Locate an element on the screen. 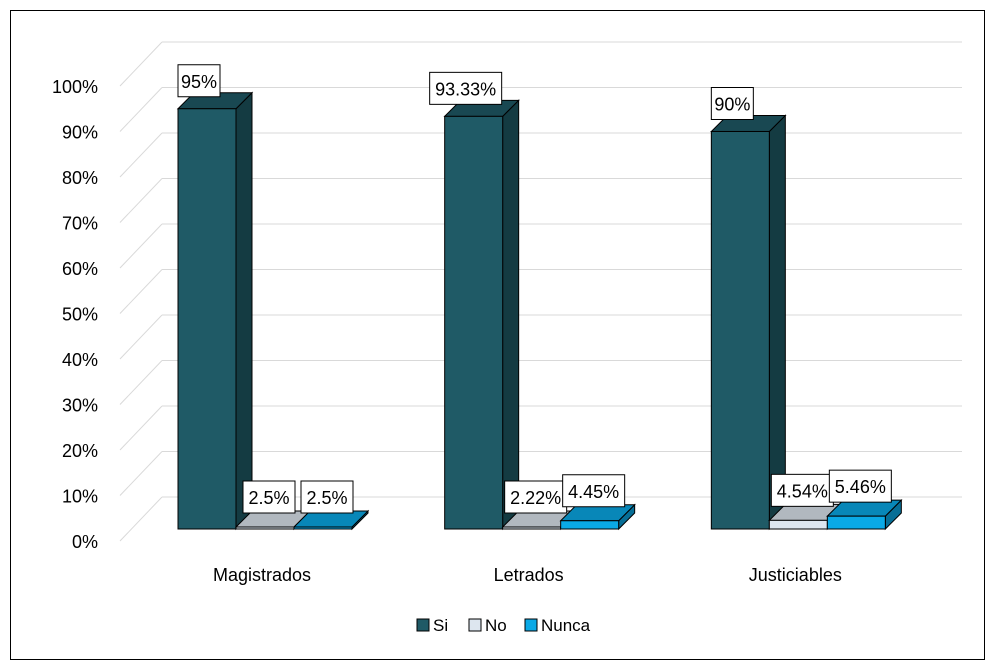 This screenshot has width=997, height=663. data-label: 93.33% is located at coordinates (465, 89).